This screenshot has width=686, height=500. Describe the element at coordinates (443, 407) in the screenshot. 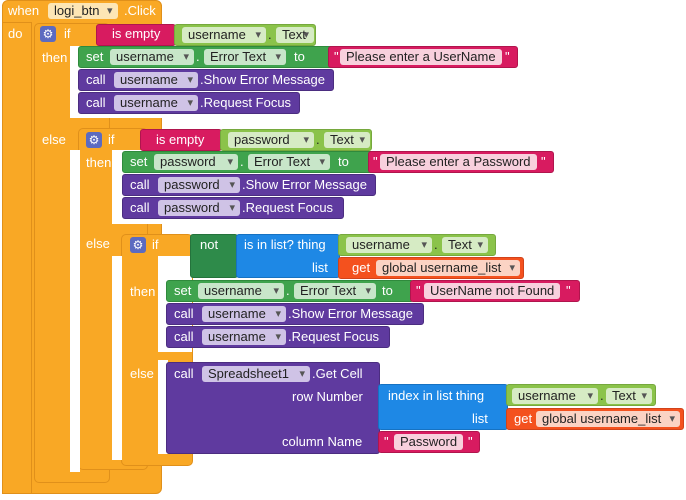

I see `index-in-list-block` at that location.